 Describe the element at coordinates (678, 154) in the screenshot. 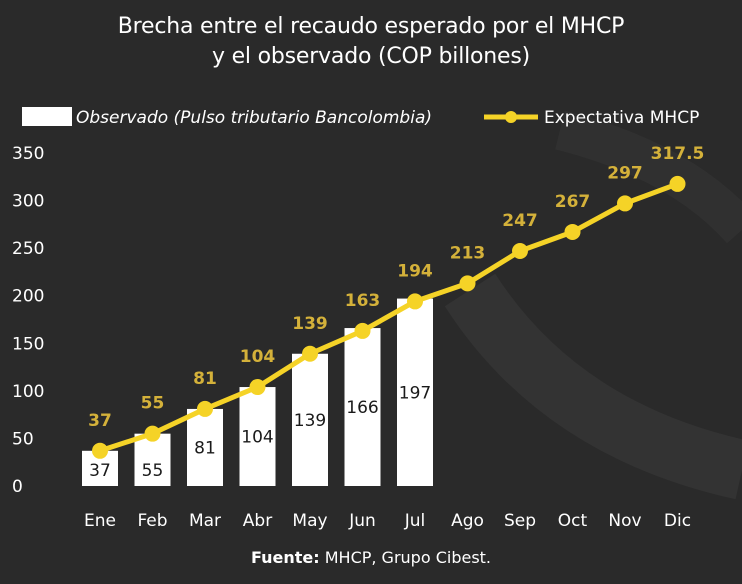

I see `line-value-label: 317.5` at that location.